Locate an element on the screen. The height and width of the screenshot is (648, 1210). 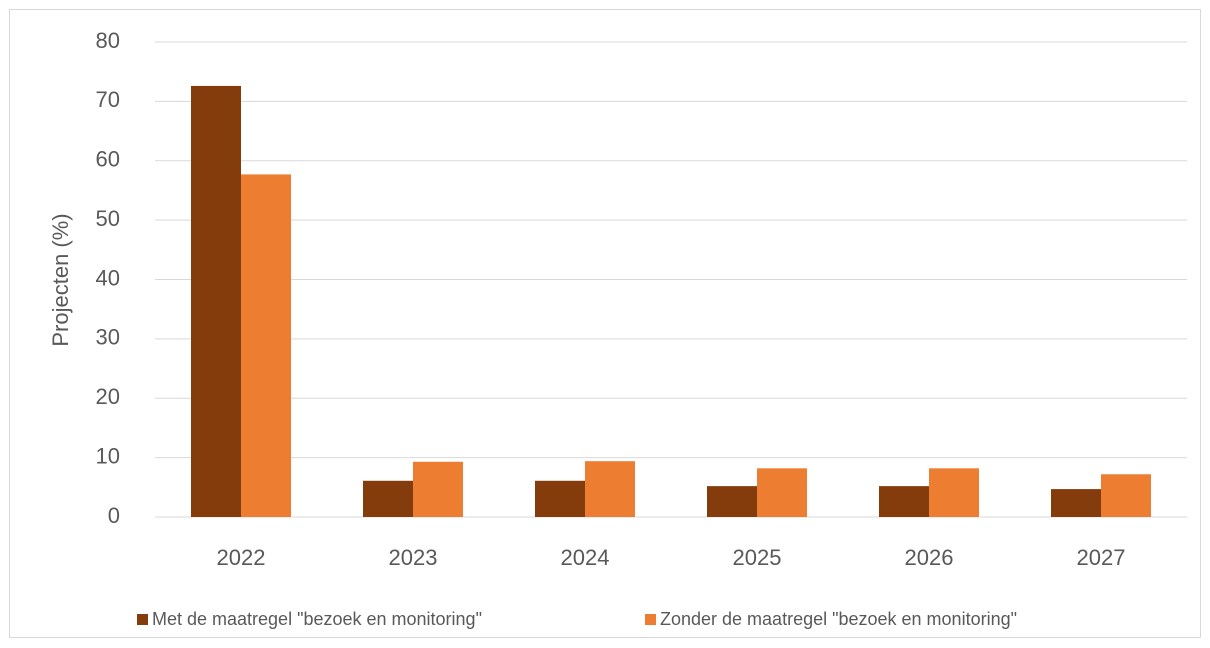
y-tick-label: 30 is located at coordinates (108, 337).